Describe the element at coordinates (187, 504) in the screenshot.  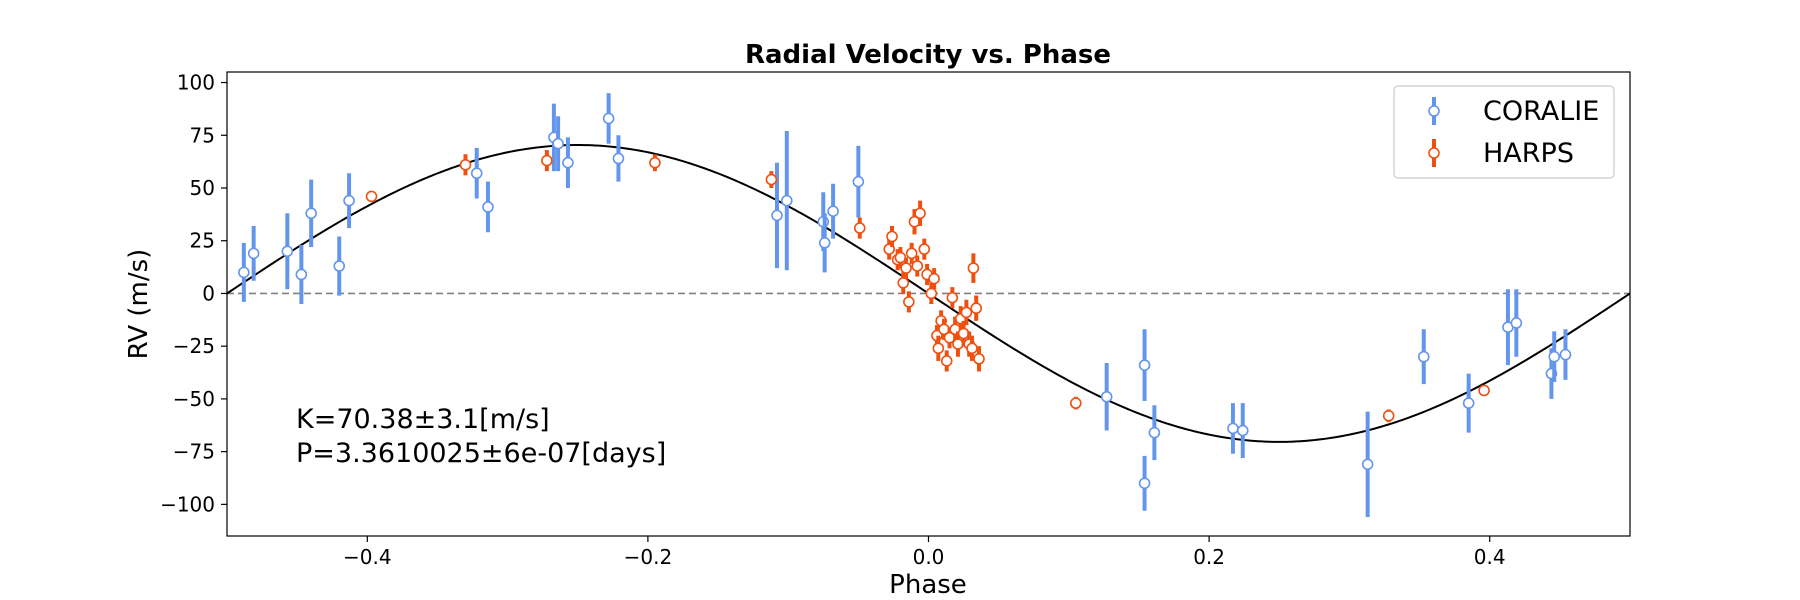
I see `y-tick-label: −100` at that location.